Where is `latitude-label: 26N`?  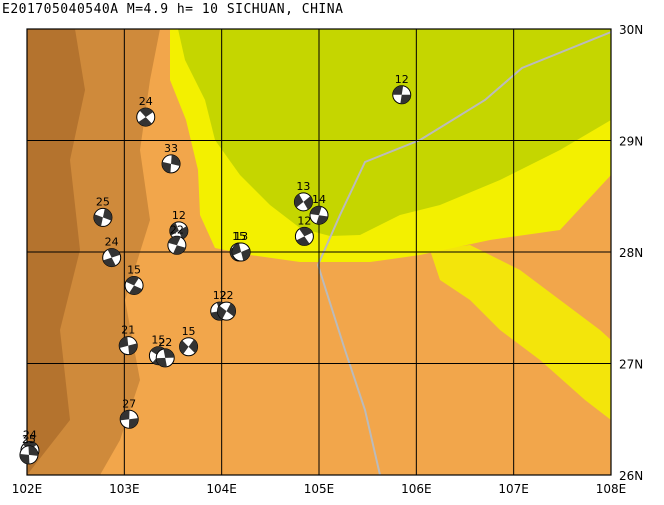
latitude-label: 26N is located at coordinates (631, 476).